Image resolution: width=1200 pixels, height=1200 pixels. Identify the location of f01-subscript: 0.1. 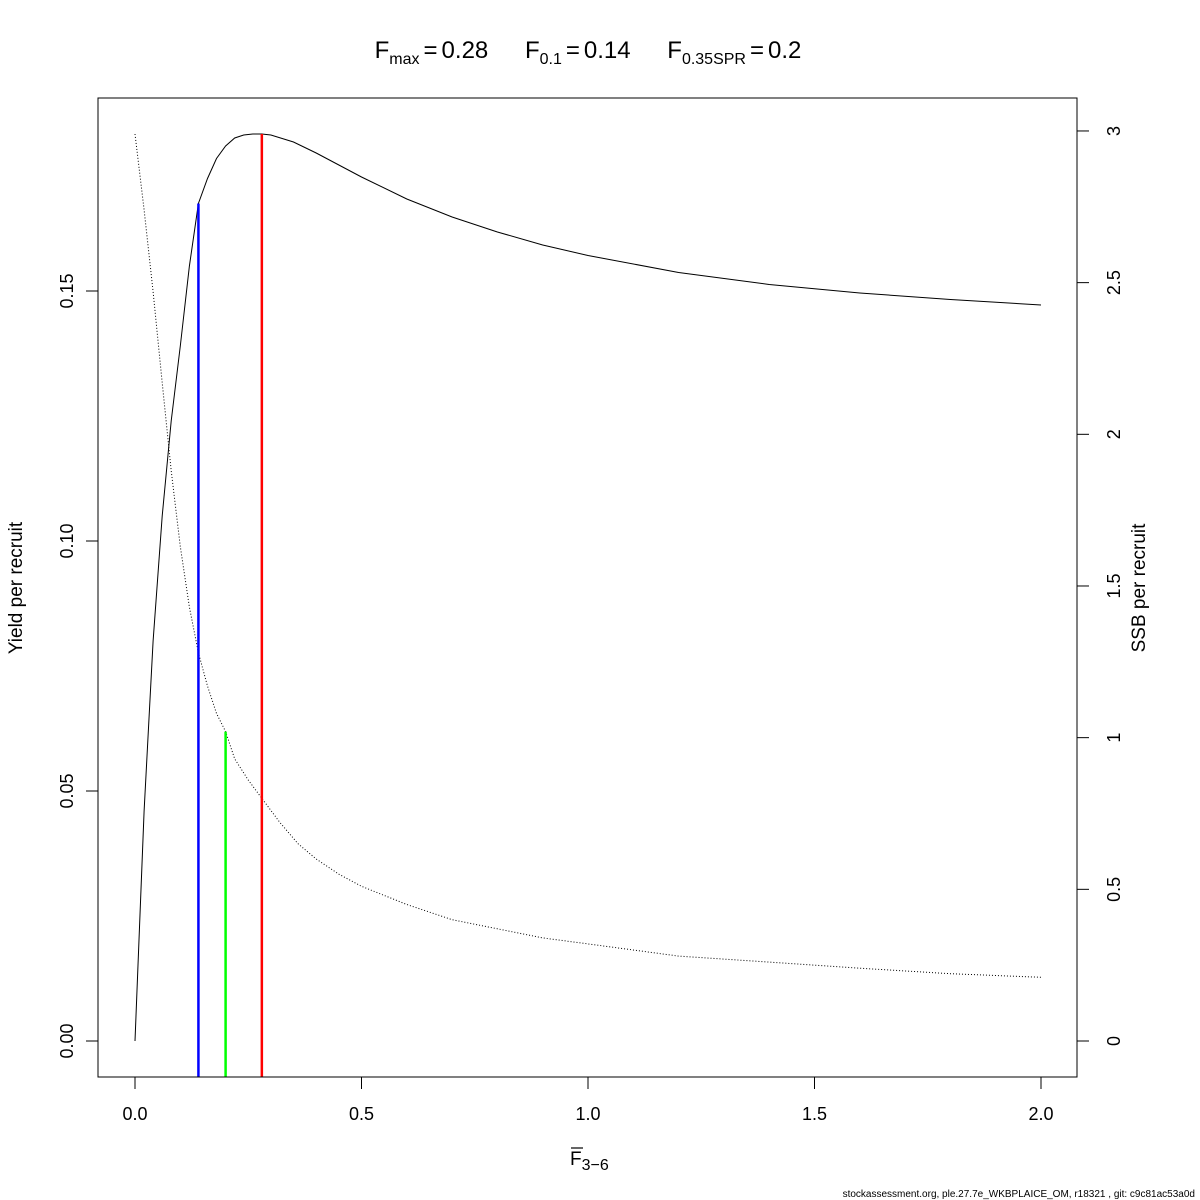
(551, 59).